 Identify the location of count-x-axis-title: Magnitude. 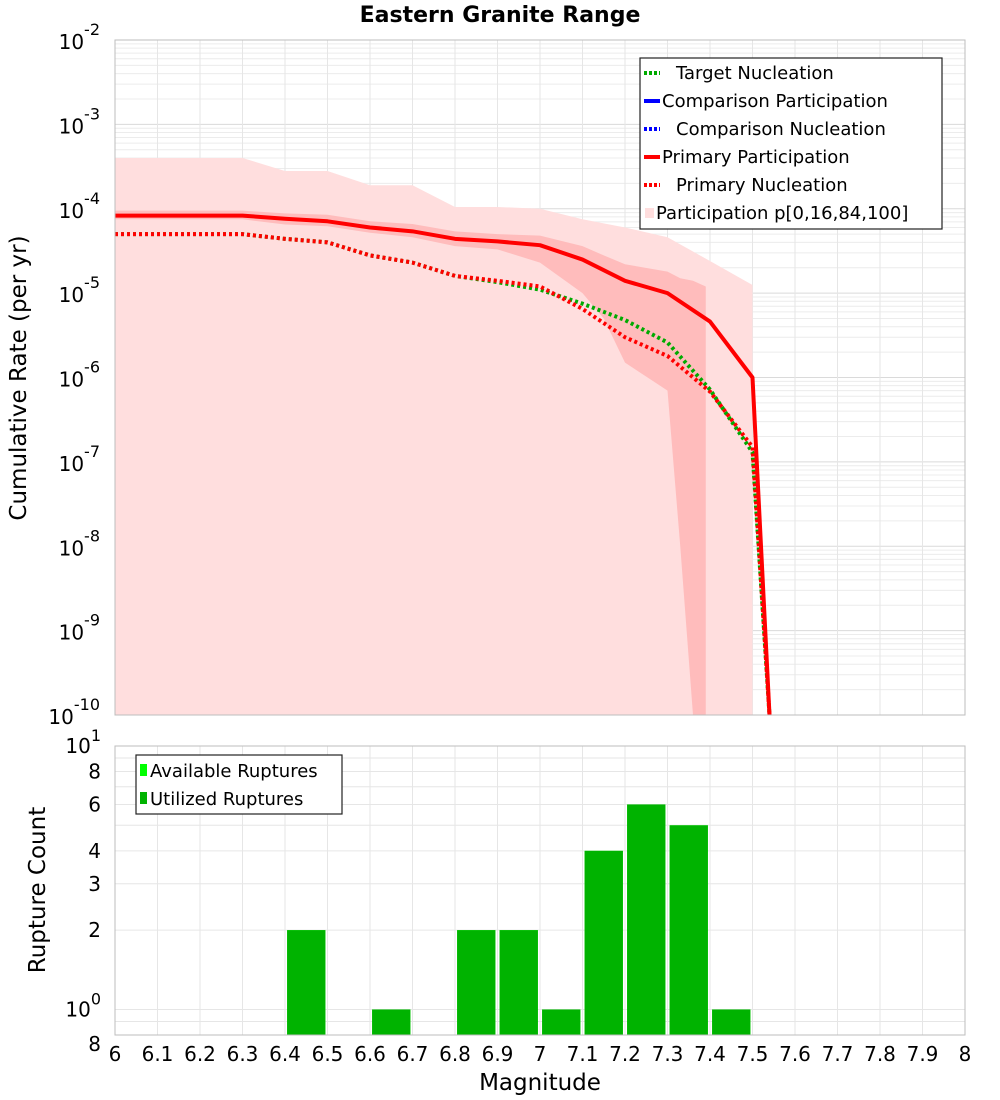
(540, 1083).